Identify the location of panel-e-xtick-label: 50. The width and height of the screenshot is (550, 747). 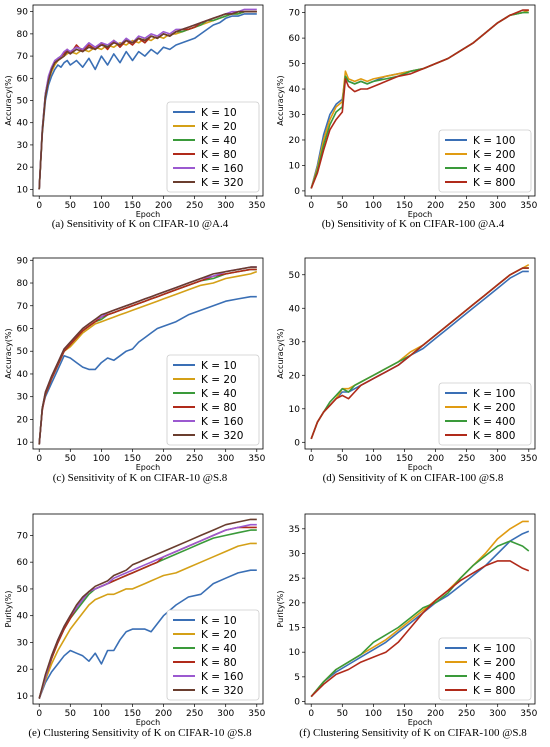
(71, 714).